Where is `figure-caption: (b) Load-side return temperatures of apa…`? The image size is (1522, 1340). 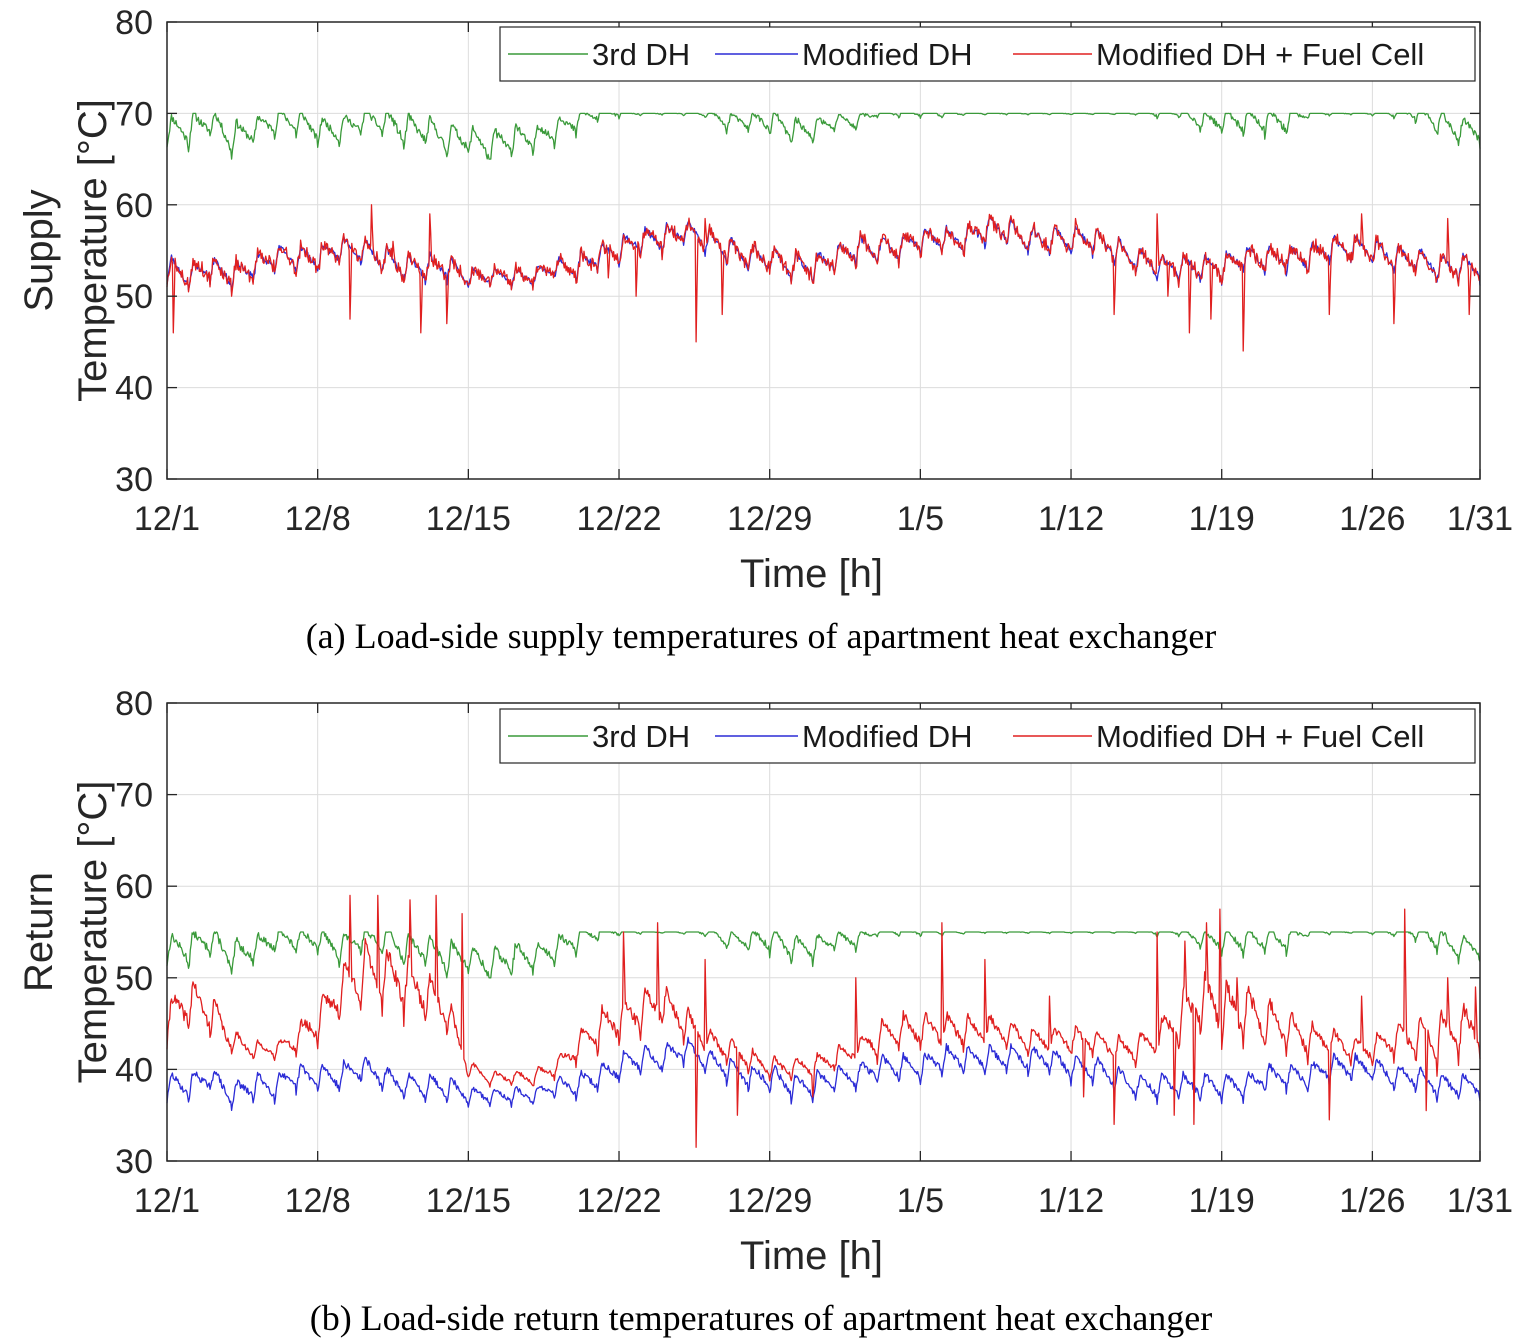 figure-caption: (b) Load-side return temperatures of apa… is located at coordinates (761, 1318).